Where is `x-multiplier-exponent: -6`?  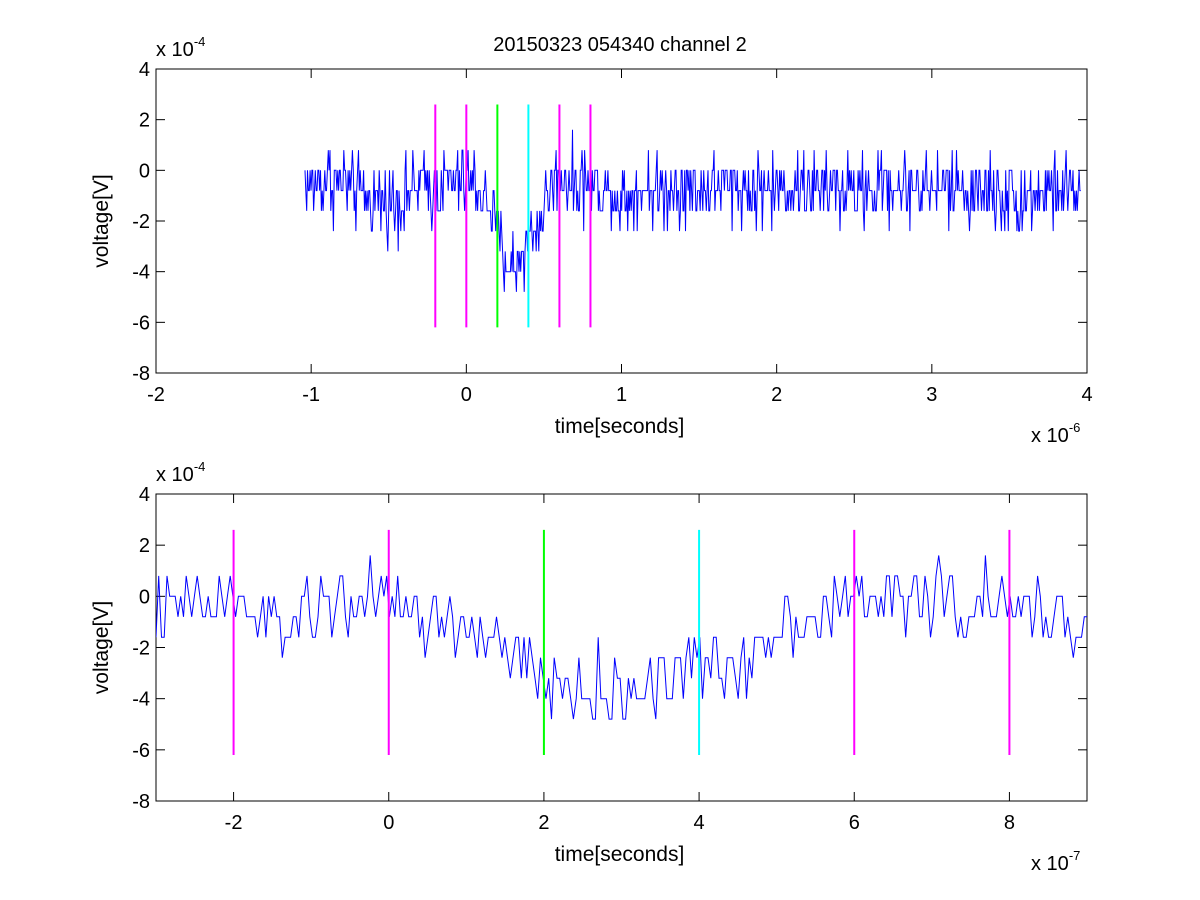 x-multiplier-exponent: -6 is located at coordinates (1075, 427).